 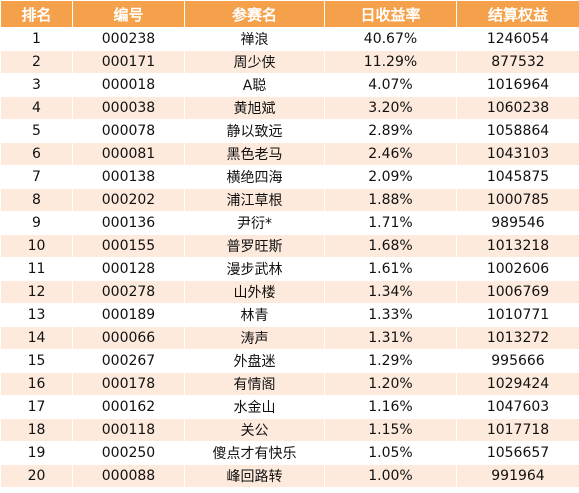 I want to click on cell-equity: 1002606, so click(x=517, y=269).